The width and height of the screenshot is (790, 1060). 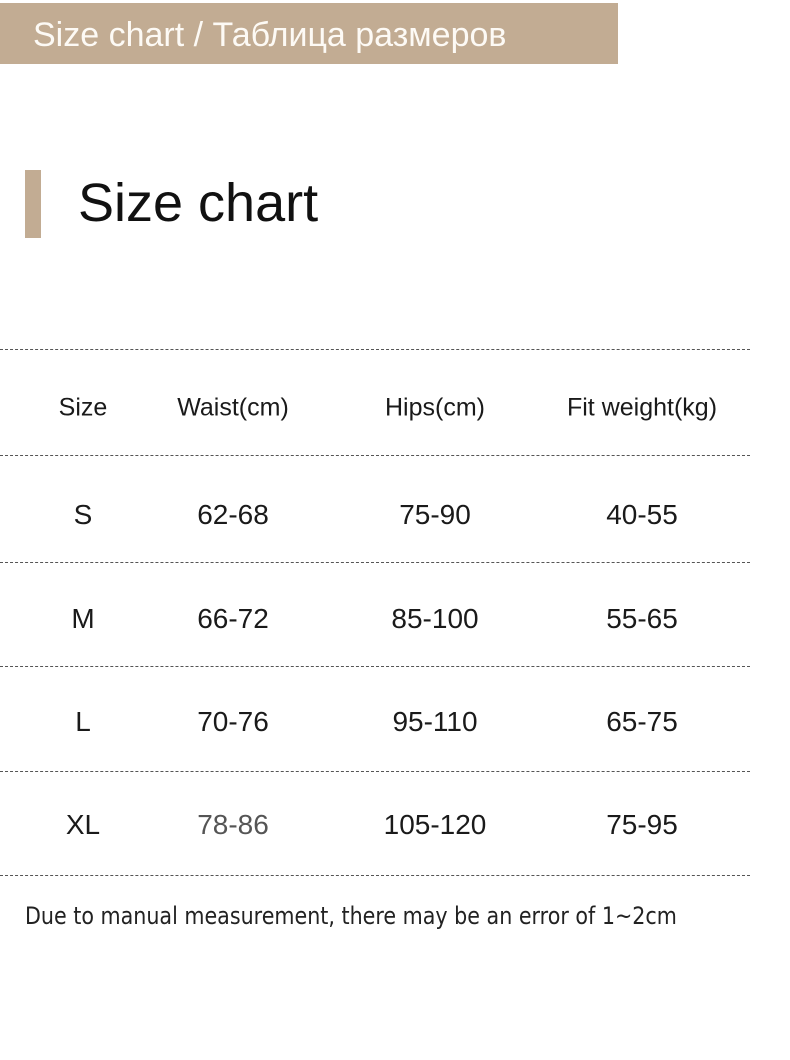 I want to click on column-header: Fit weight(kg), so click(x=642, y=407).